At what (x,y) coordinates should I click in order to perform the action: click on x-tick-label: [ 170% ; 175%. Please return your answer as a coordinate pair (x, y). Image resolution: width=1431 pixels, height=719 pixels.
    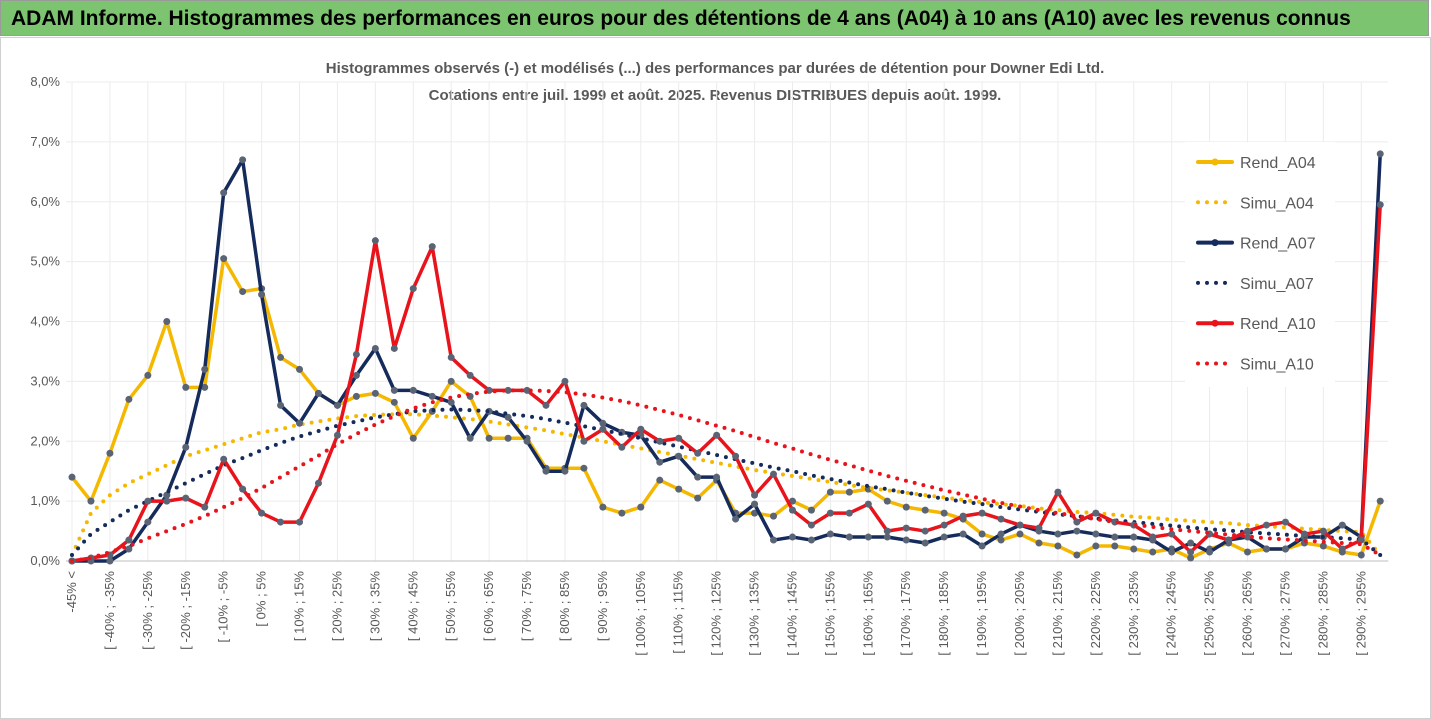
    Looking at the image, I should click on (905, 613).